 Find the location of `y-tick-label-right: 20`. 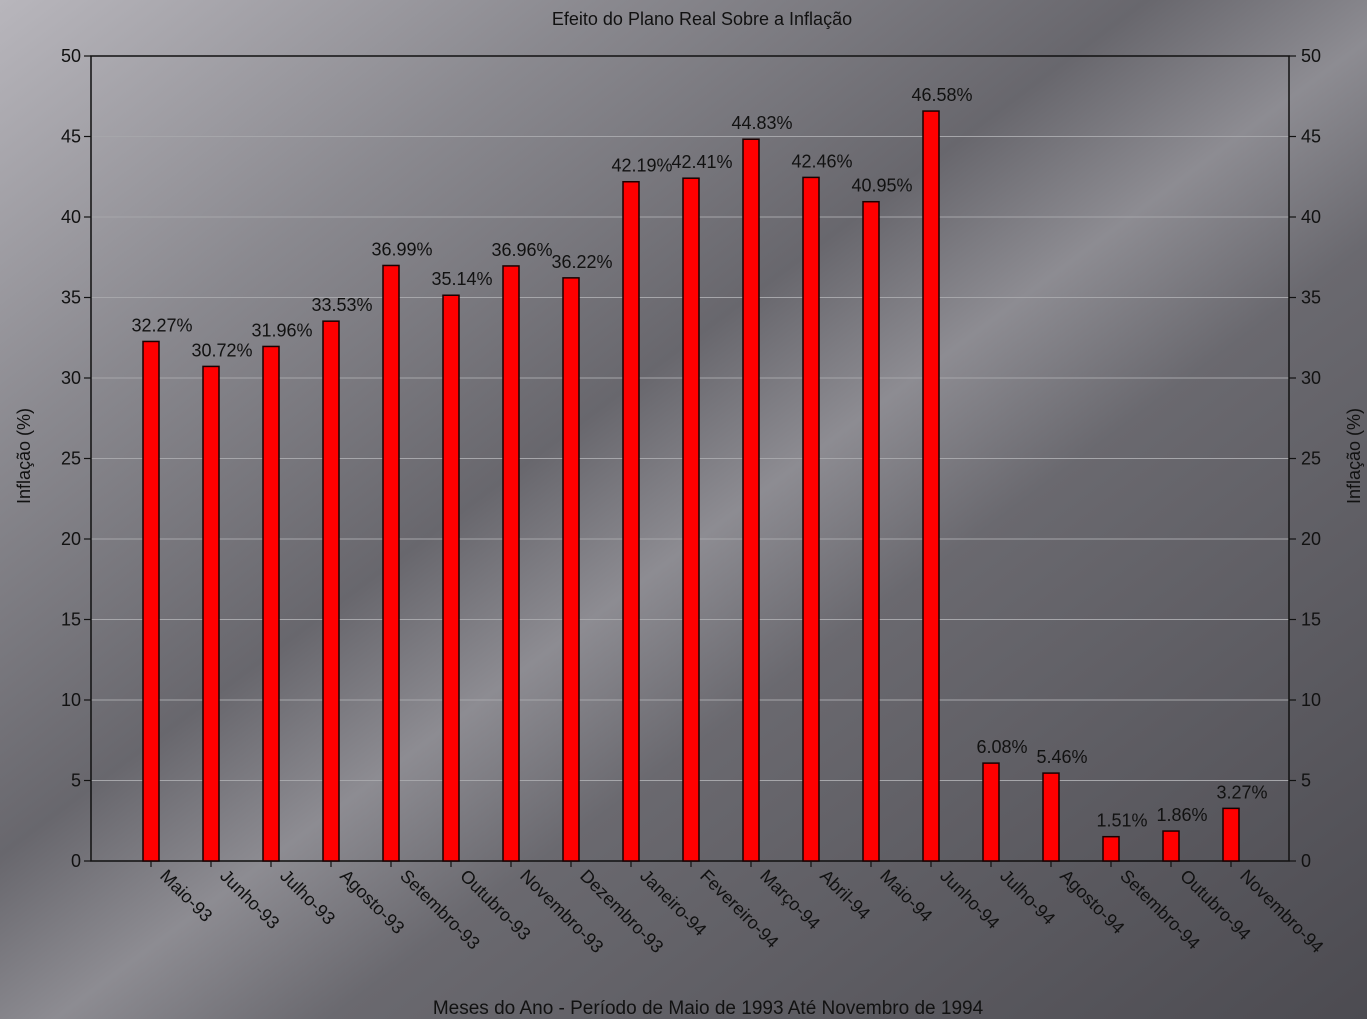

y-tick-label-right: 20 is located at coordinates (1311, 539).